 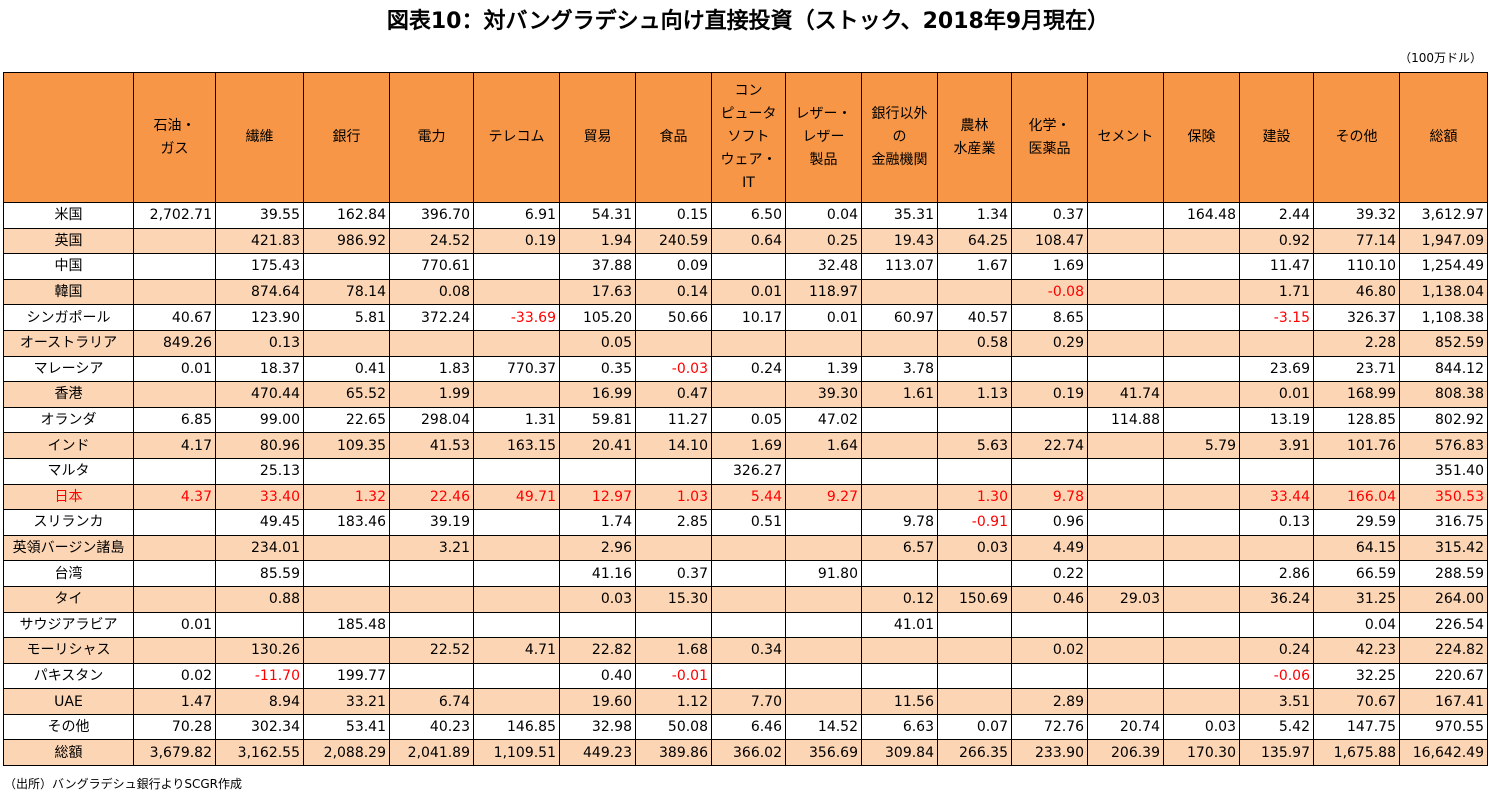 I want to click on table-row: 台湾 85.59 41.16 0.37 91.80 0.22 2.86 66.59 288.59, so click(x=745, y=573).